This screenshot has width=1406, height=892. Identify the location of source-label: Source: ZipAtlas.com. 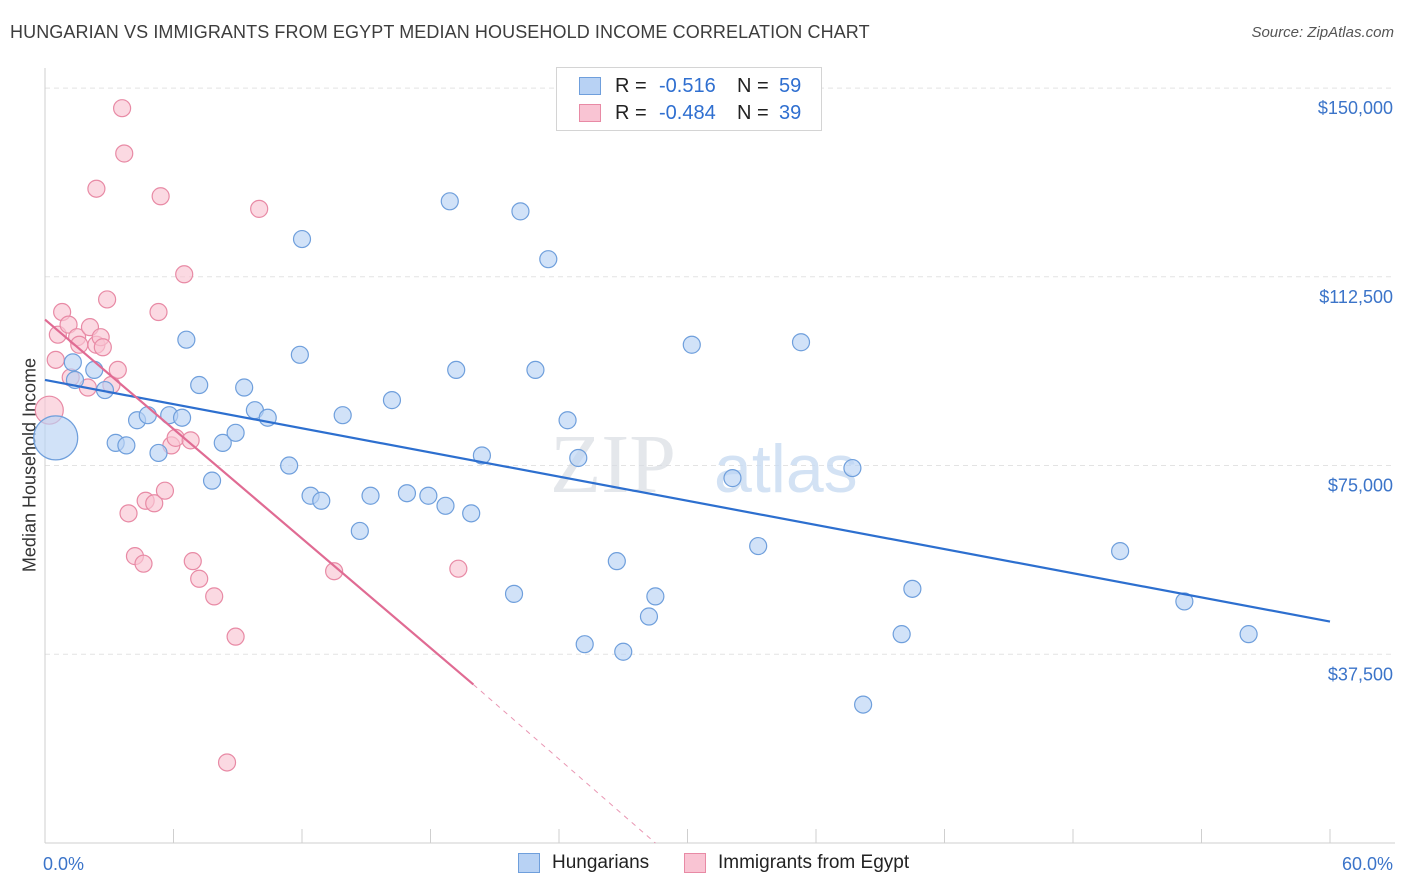
(1322, 32).